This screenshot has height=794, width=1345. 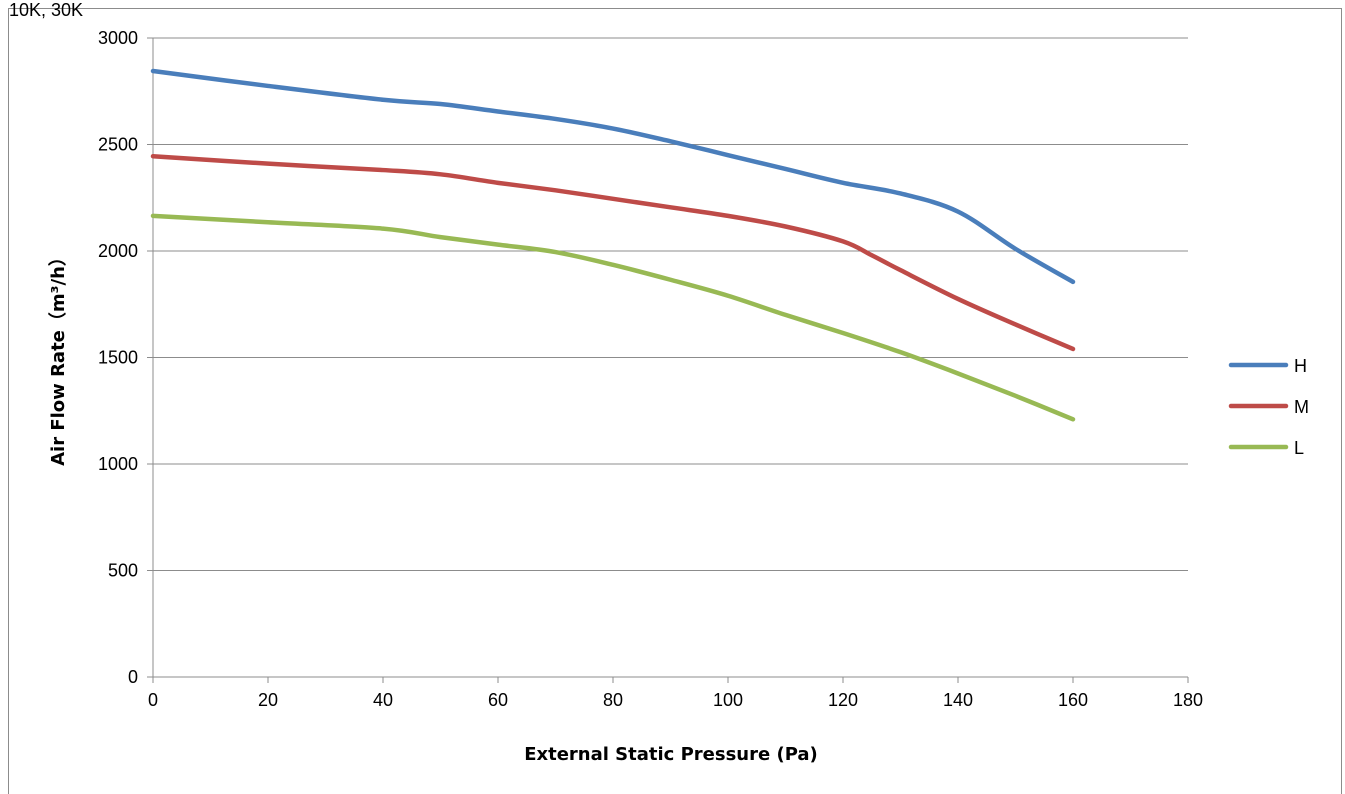 I want to click on x-tick-label: 0, so click(x=153, y=700).